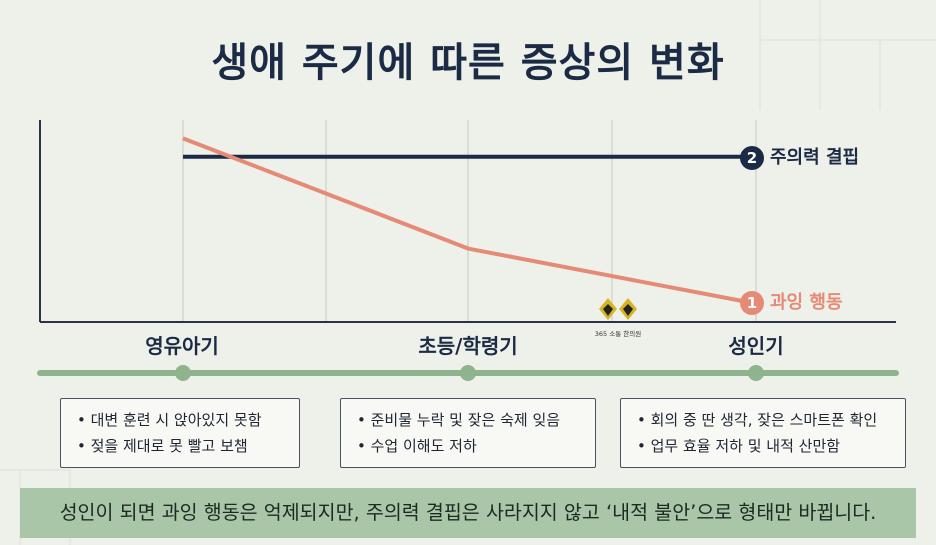  What do you see at coordinates (468, 346) in the screenshot?
I see `stage-label-school: 초등/학령기` at bounding box center [468, 346].